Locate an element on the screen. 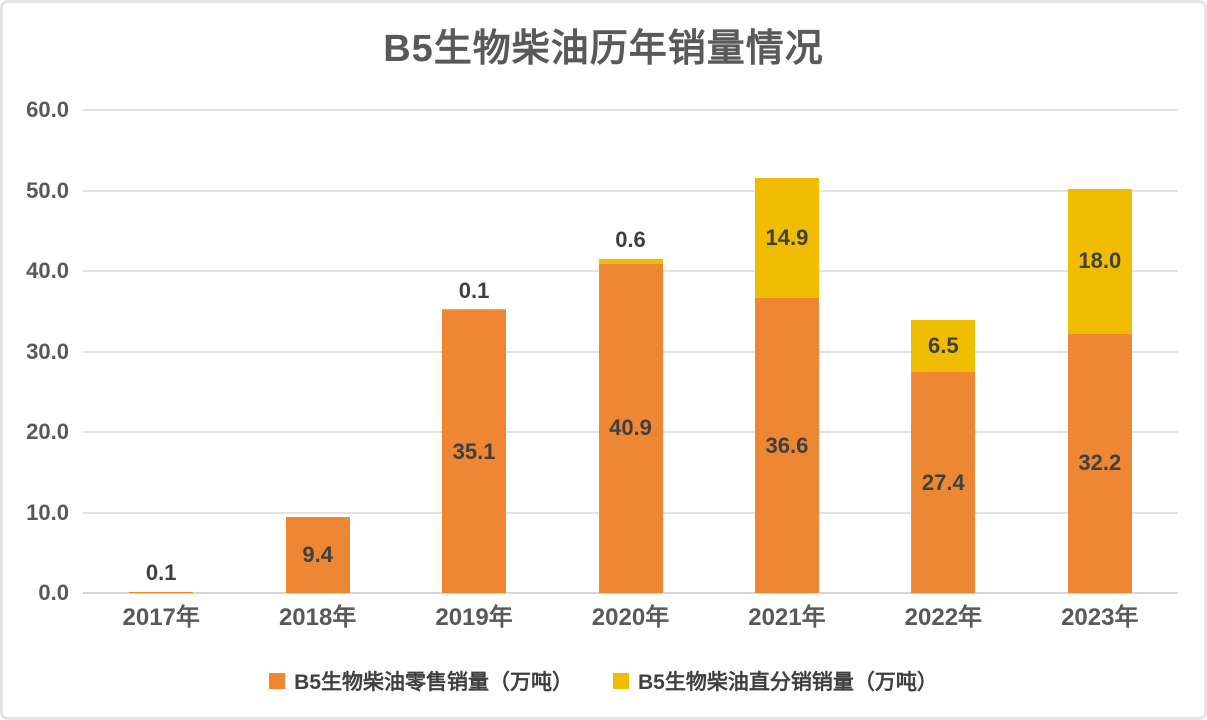 The width and height of the screenshot is (1207, 720). x-tick-label: 2021年 is located at coordinates (787, 617).